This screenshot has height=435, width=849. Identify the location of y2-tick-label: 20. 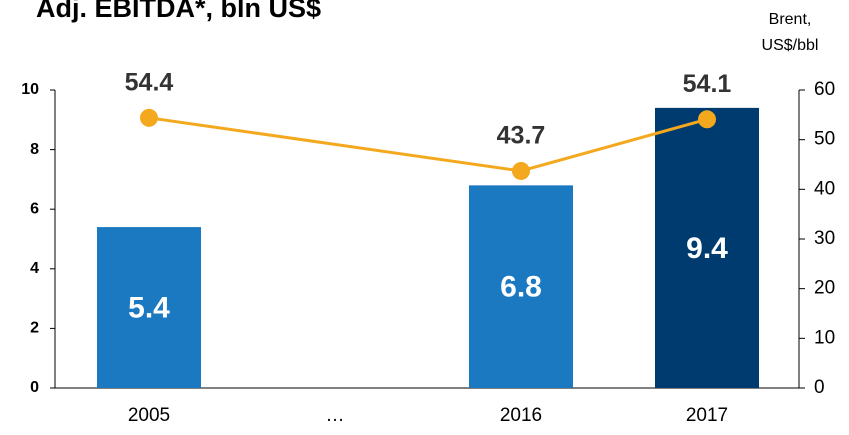
(824, 288).